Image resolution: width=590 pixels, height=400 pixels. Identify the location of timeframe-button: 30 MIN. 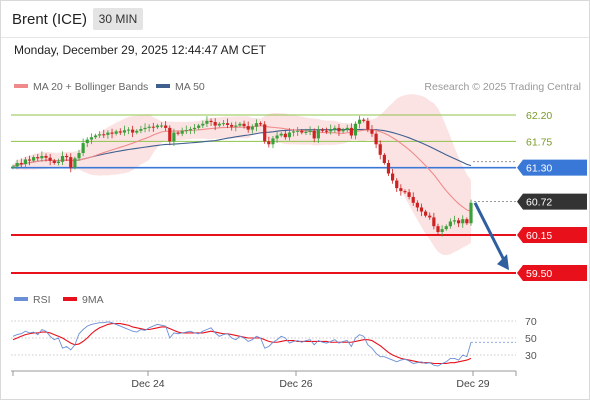
(118, 19).